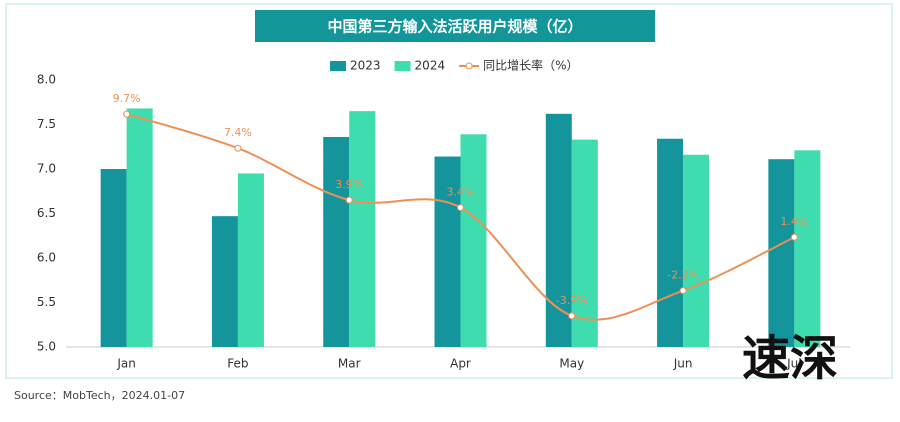 This screenshot has height=422, width=900. What do you see at coordinates (683, 364) in the screenshot?
I see `x-tick-label: Jun` at bounding box center [683, 364].